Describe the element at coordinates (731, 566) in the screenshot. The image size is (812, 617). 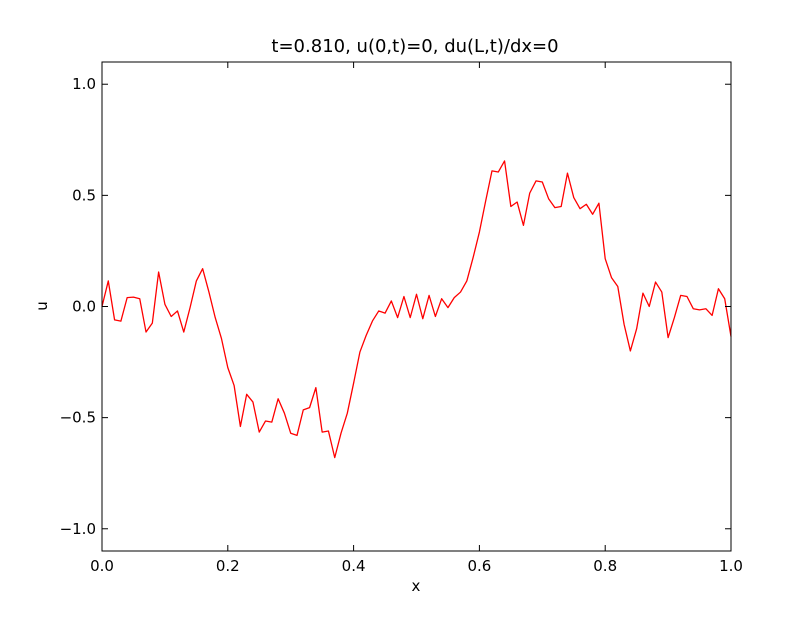
I see `x-tick-label: 1.0` at that location.